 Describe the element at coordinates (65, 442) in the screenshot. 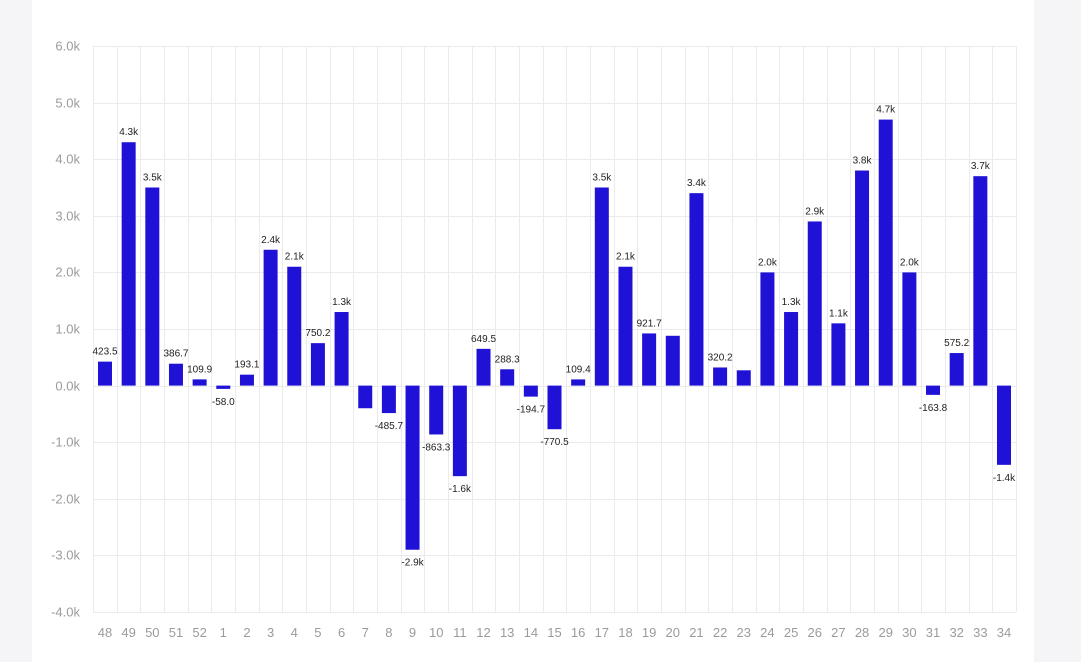

I see `y-tick-label: -1.0k` at that location.